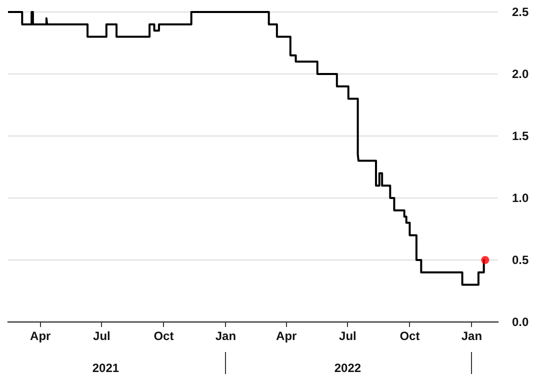 The image size is (540, 377). Describe the element at coordinates (521, 322) in the screenshot. I see `y-tick-label: 0.0` at that location.